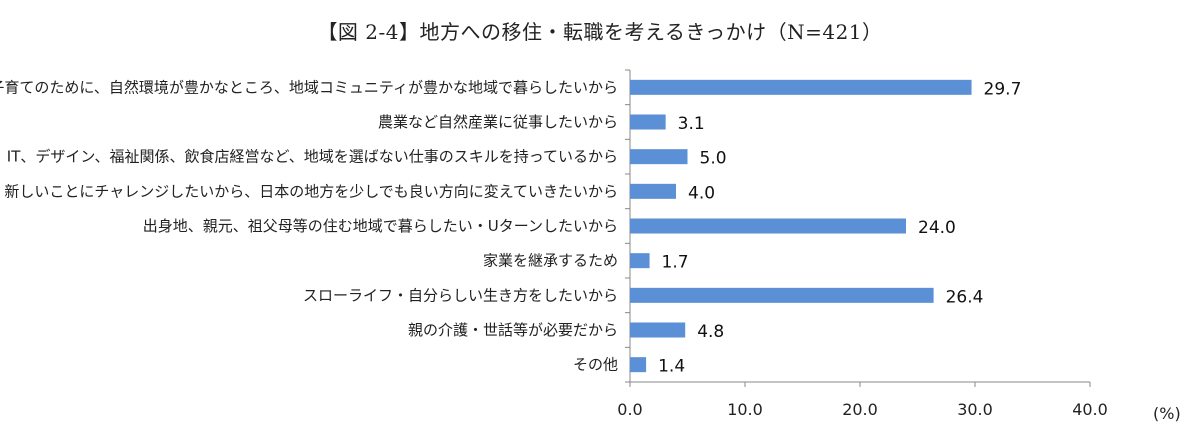  What do you see at coordinates (380, 226) in the screenshot?
I see `category-label: 出身地、親元、祖父母等の住む地域で暮らしたい・Uターンしたいから` at bounding box center [380, 226].